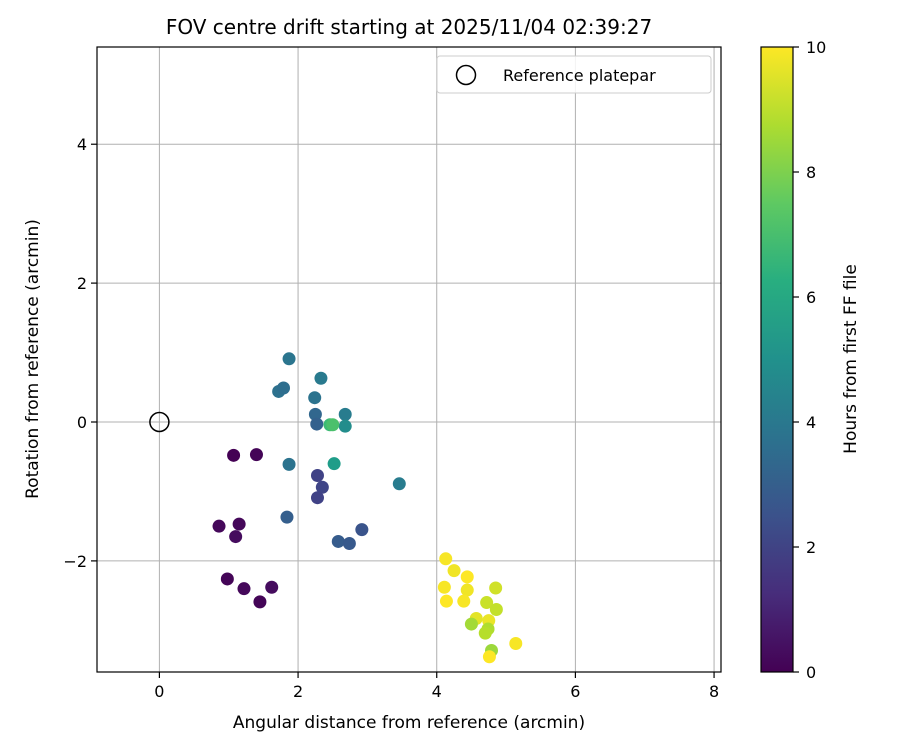 The width and height of the screenshot is (900, 750). I want to click on colorbar-gradient, so click(777, 359).